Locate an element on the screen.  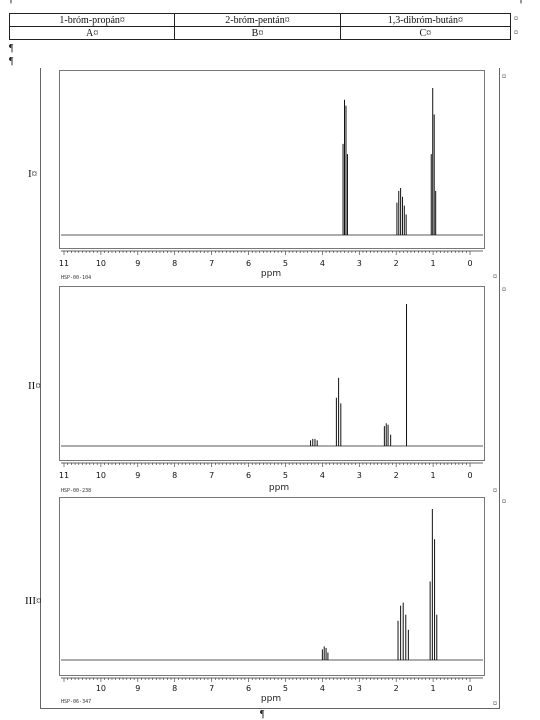
paragraph-mark-2: ¶ is located at coordinates (11, 61).